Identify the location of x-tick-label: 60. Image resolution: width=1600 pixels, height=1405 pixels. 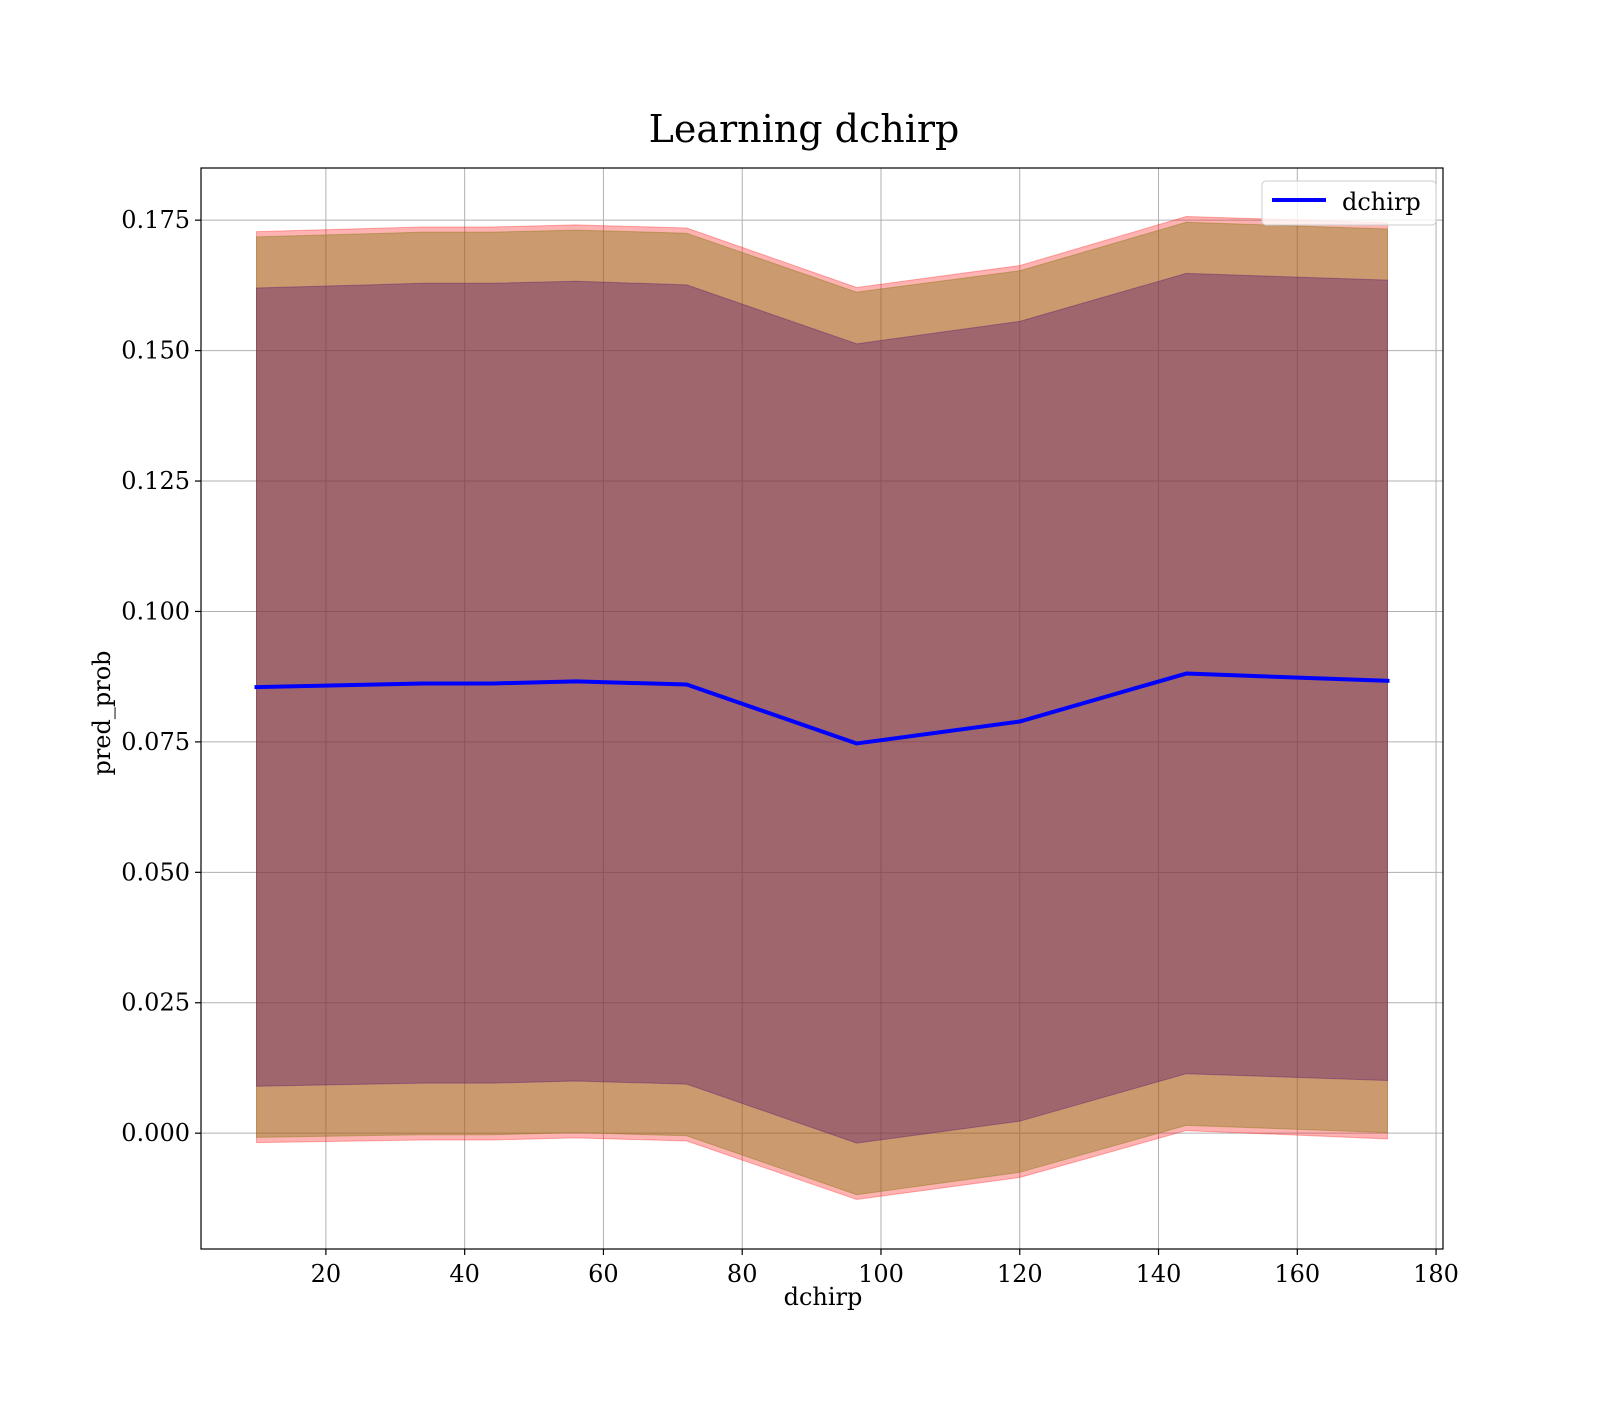
(603, 1274).